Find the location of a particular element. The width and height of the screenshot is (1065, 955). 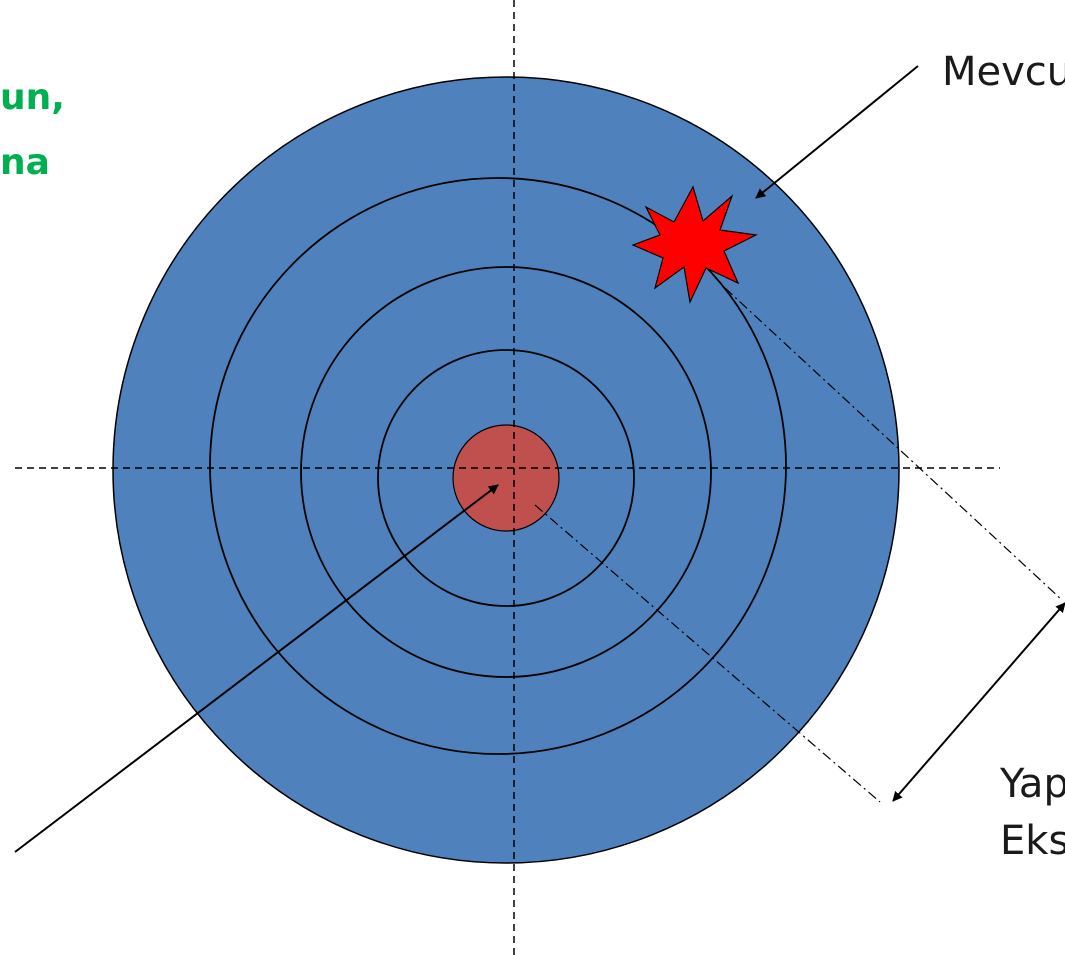

arrow-to-starburst is located at coordinates (837, 132).